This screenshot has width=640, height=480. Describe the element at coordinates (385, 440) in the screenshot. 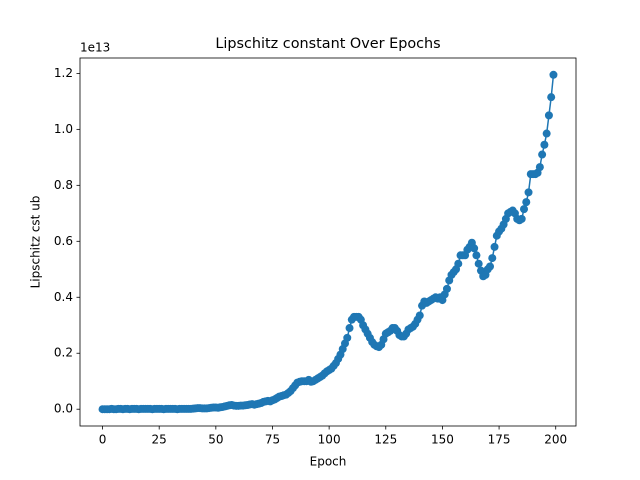

I see `x-tick-label: 125` at that location.